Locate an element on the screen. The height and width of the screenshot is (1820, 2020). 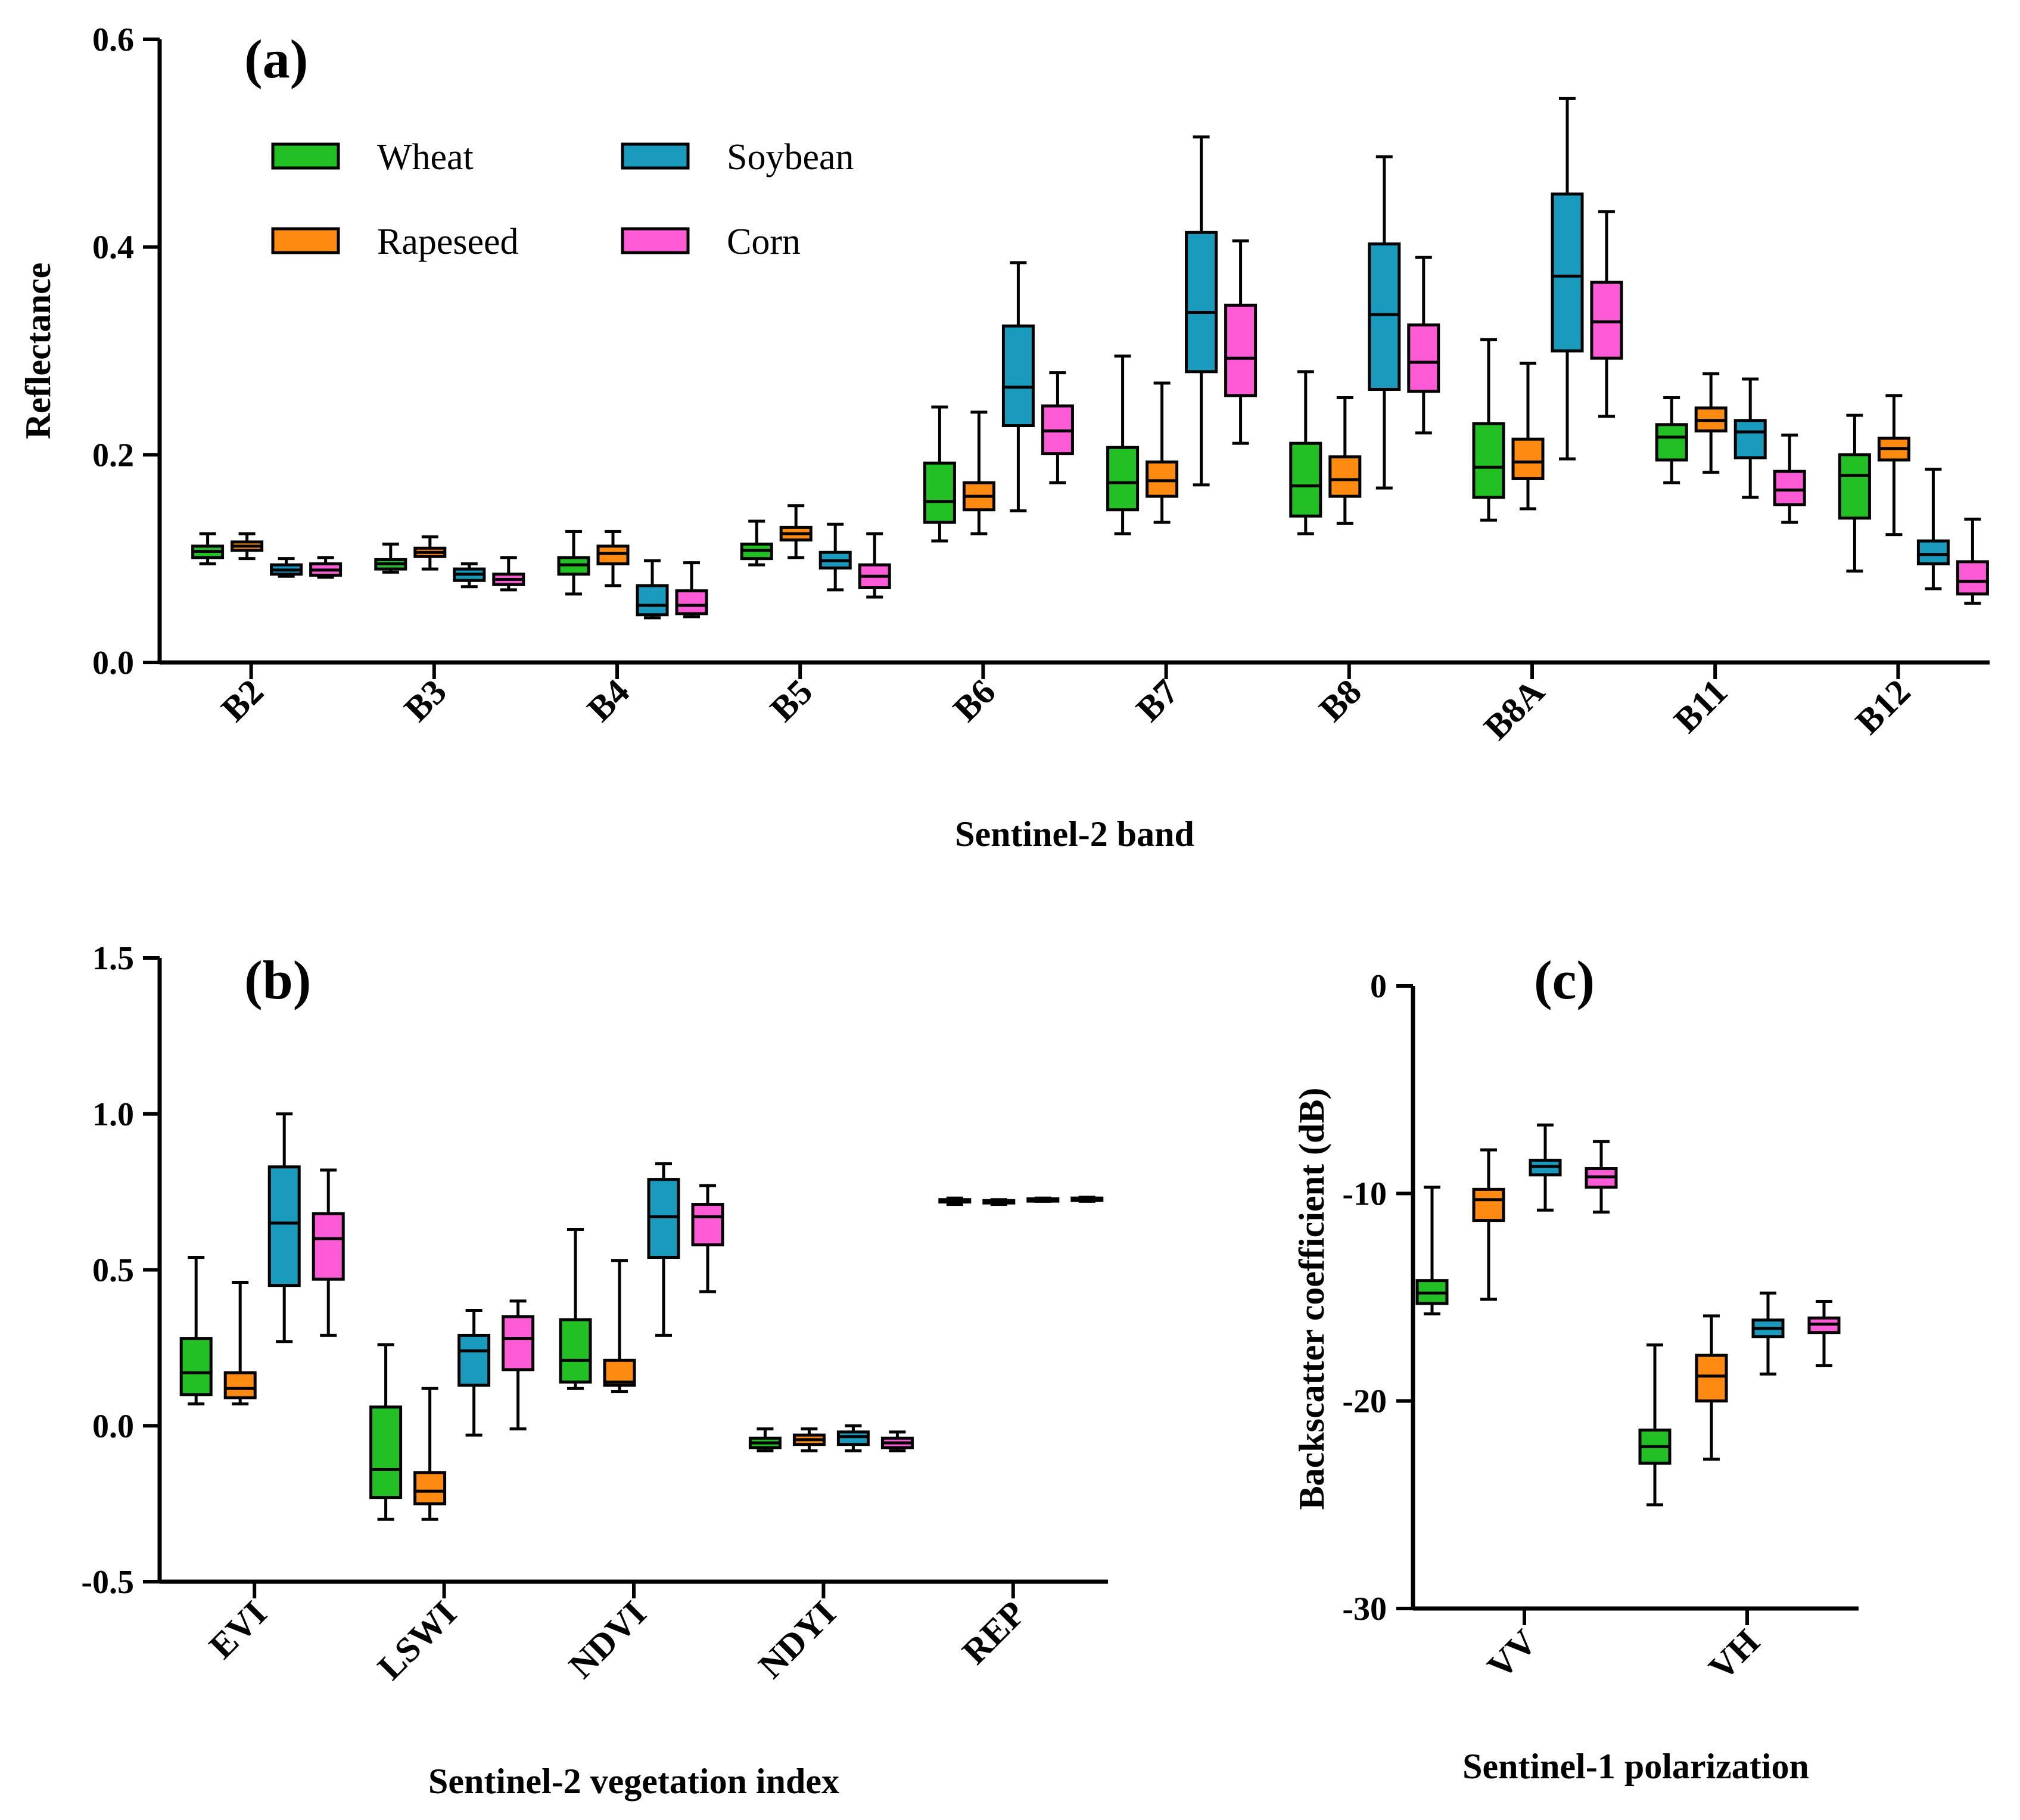
x-tick-label: B8A is located at coordinates (1514, 710).